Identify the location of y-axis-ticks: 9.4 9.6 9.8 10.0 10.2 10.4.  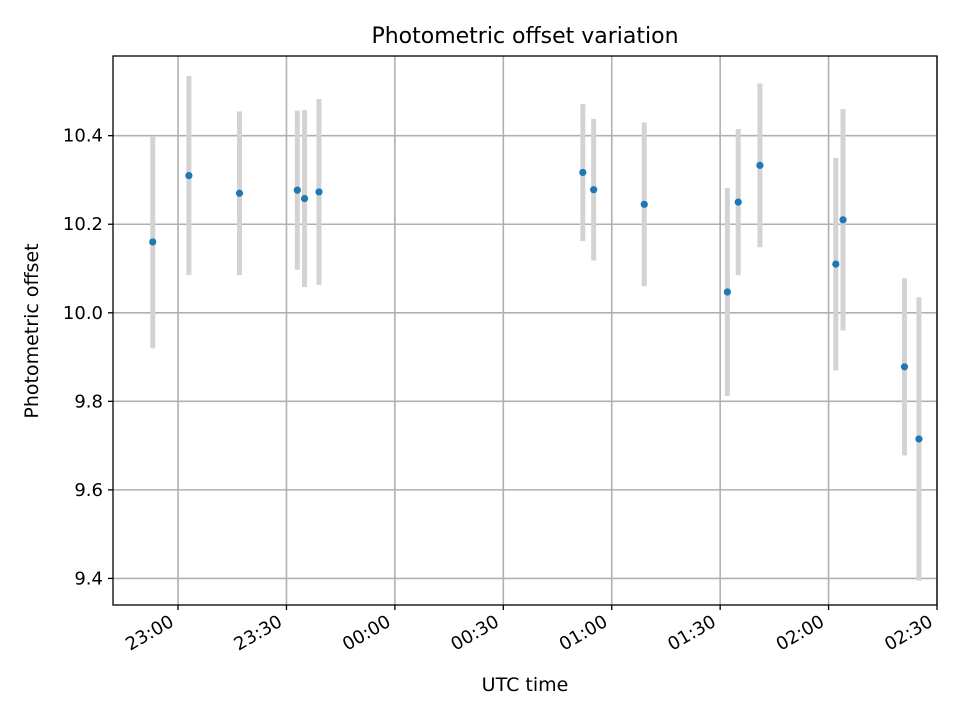
(88, 357).